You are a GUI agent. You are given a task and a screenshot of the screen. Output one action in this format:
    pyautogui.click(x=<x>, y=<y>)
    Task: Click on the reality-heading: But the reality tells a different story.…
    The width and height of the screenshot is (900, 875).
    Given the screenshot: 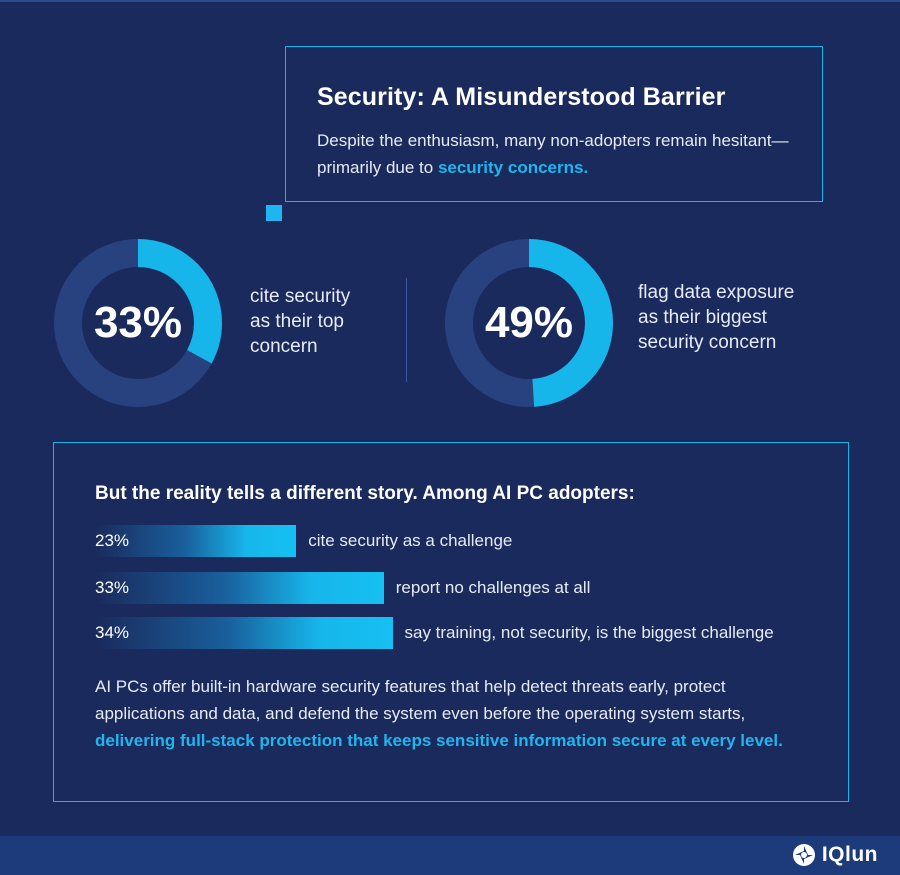 What is the action you would take?
    pyautogui.click(x=365, y=493)
    